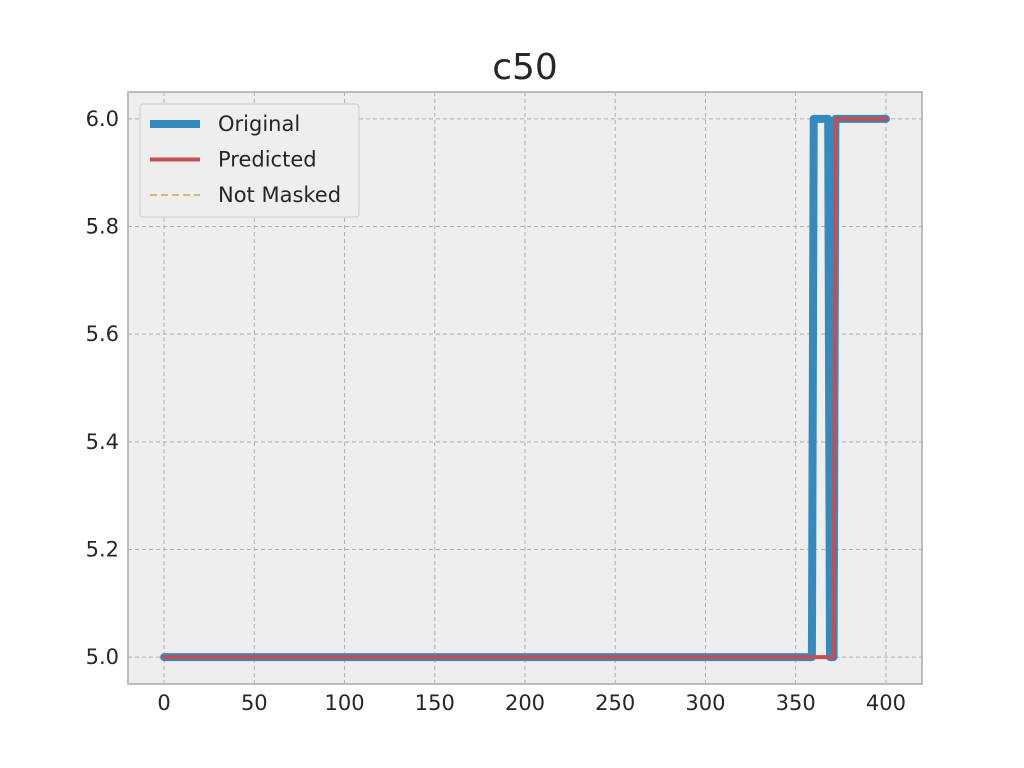  What do you see at coordinates (102, 119) in the screenshot?
I see `y-tick-label: 6.0` at bounding box center [102, 119].